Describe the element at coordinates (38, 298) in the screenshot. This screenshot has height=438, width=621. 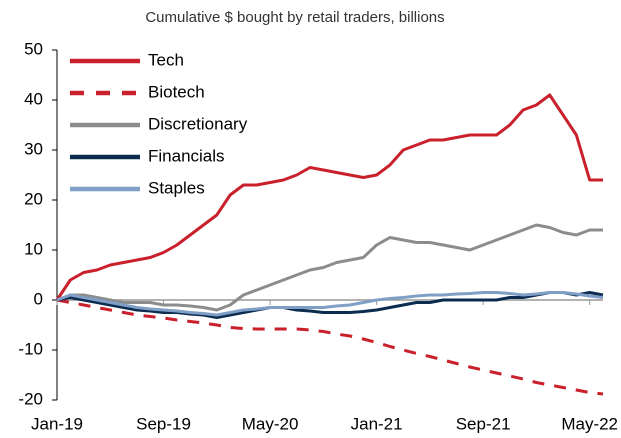
I see `y-tick-label: 0` at that location.